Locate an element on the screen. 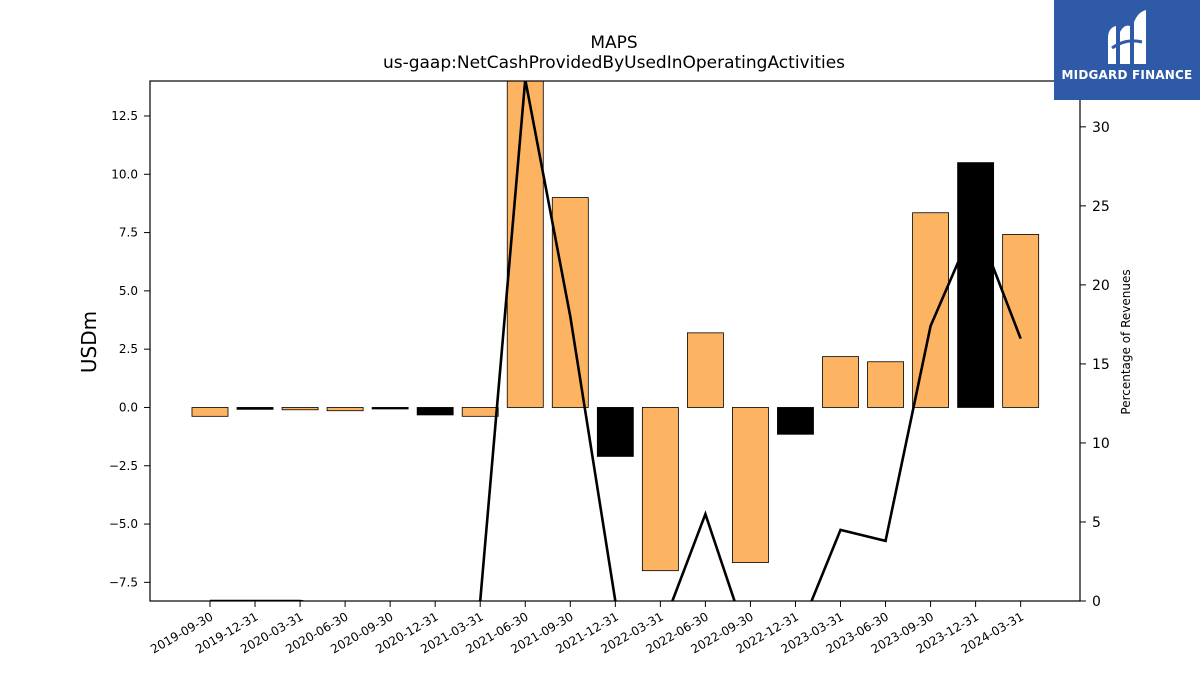 The width and height of the screenshot is (1200, 675). y-tick-label-right: 15 is located at coordinates (1101, 365).